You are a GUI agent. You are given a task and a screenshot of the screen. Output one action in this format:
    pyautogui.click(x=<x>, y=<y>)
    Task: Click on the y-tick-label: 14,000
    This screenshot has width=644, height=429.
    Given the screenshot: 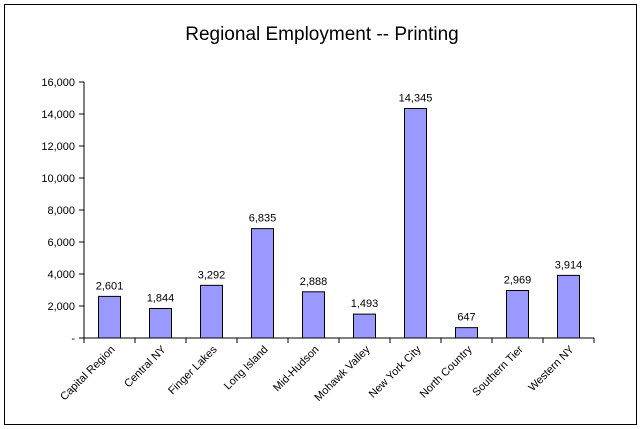 What is the action you would take?
    pyautogui.click(x=58, y=115)
    